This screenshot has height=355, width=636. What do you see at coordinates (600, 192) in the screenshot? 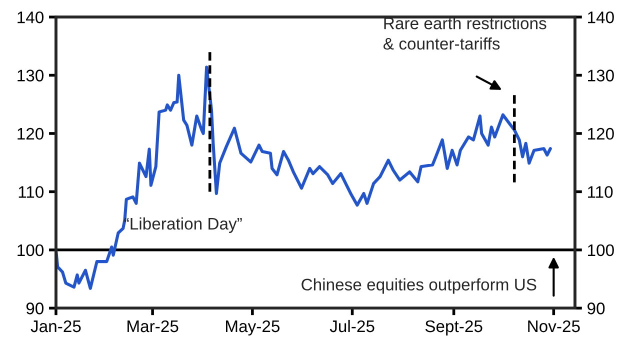
I see `y2-tick-label: 110` at bounding box center [600, 192].